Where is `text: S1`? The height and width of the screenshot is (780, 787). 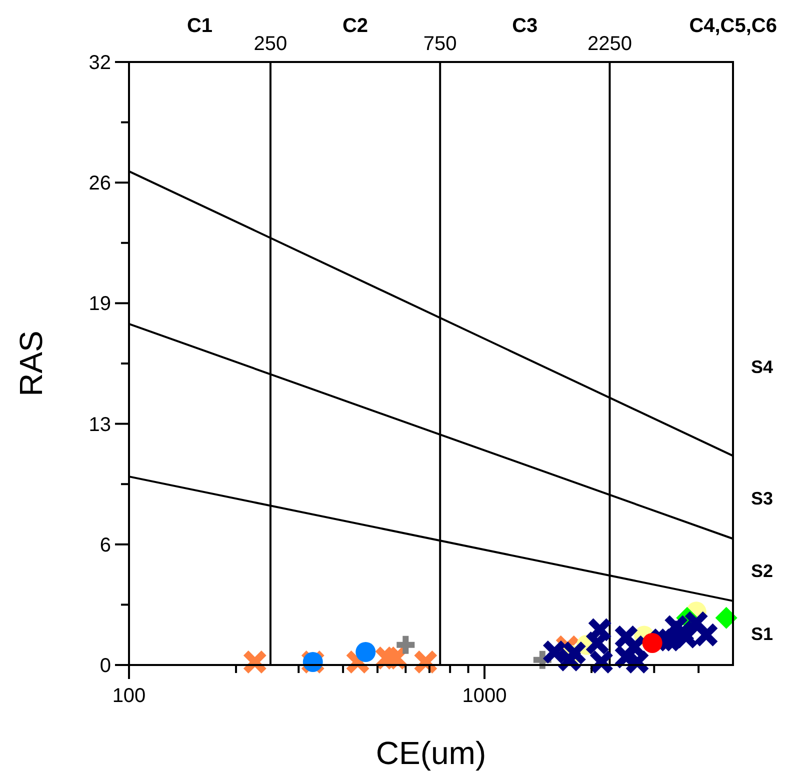
text: S1 is located at coordinates (762, 634).